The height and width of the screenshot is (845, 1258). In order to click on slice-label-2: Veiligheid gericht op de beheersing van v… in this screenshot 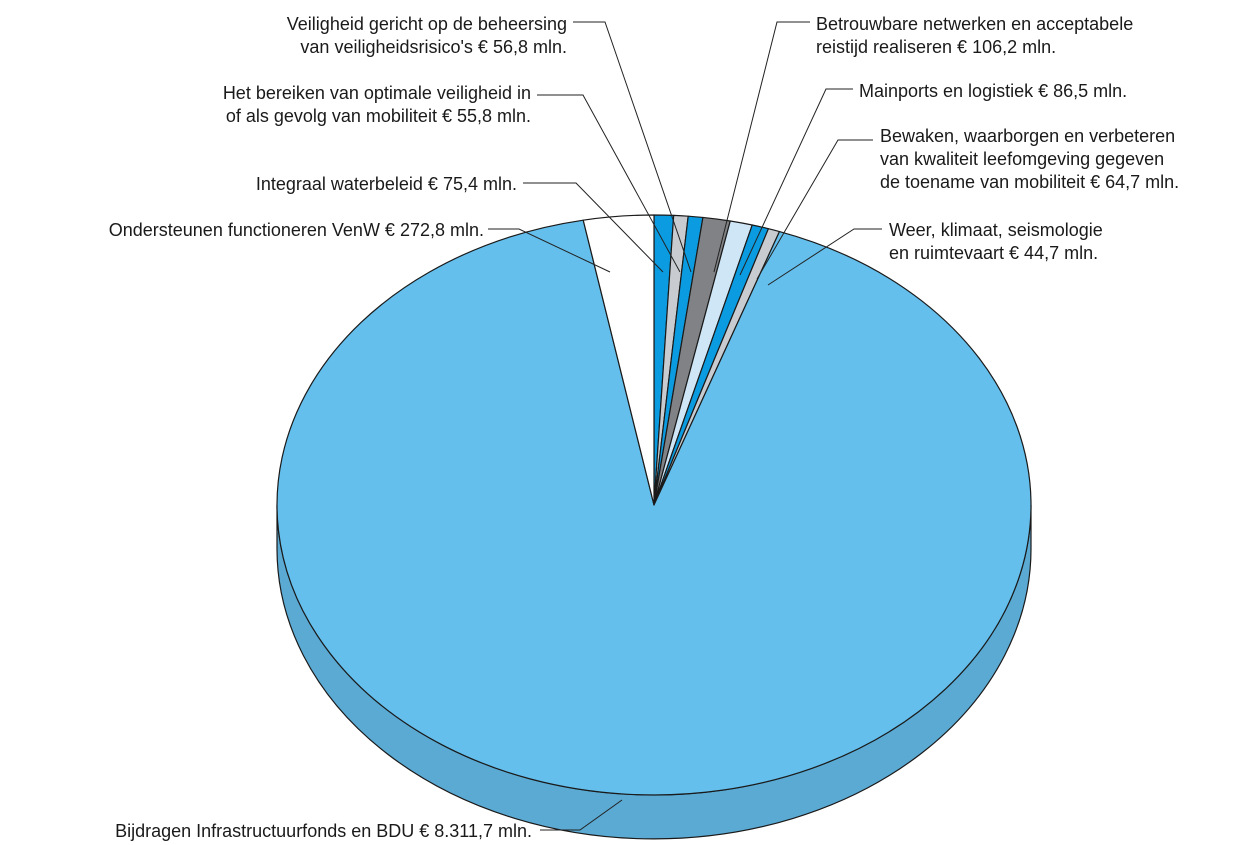, I will do `click(427, 35)`.